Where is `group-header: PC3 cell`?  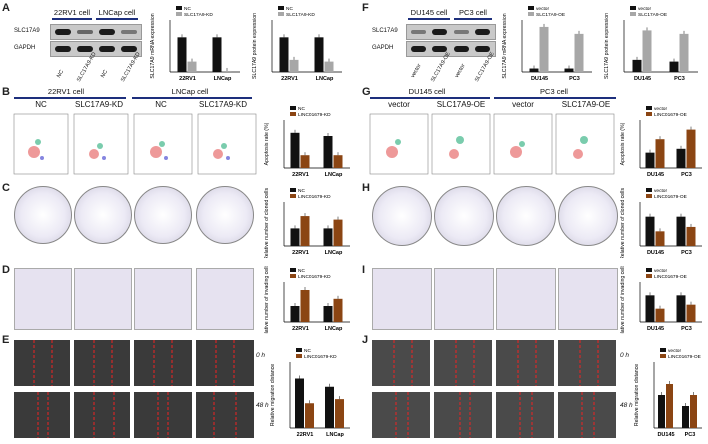
group-header: PC3 cell is located at coordinates (554, 91).